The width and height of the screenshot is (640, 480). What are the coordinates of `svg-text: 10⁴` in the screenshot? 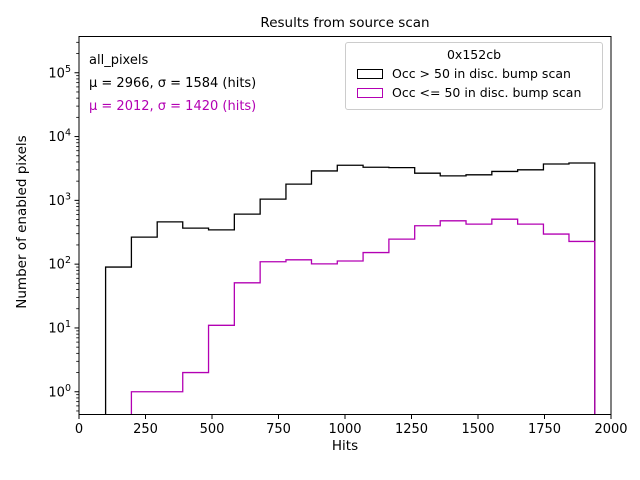 It's located at (59, 137).